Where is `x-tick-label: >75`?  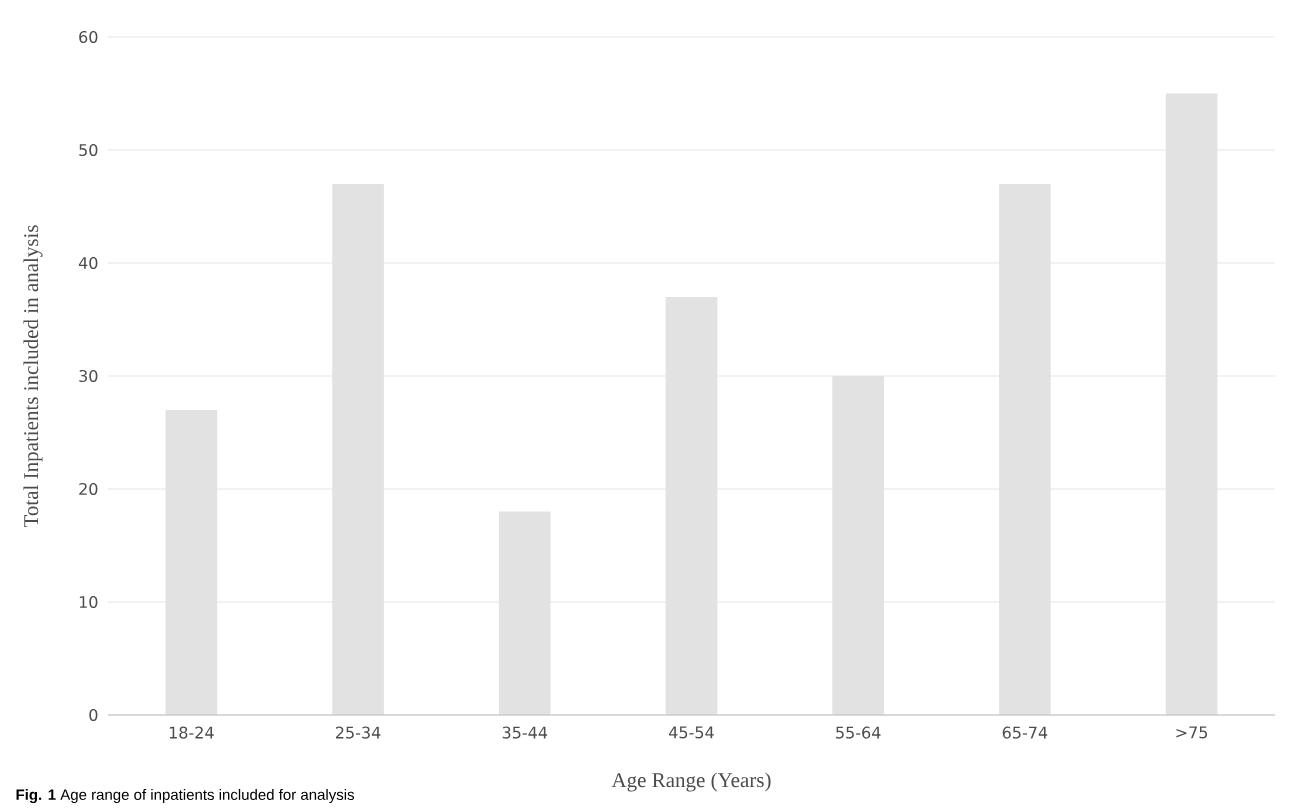
x-tick-label: >75 is located at coordinates (1192, 732).